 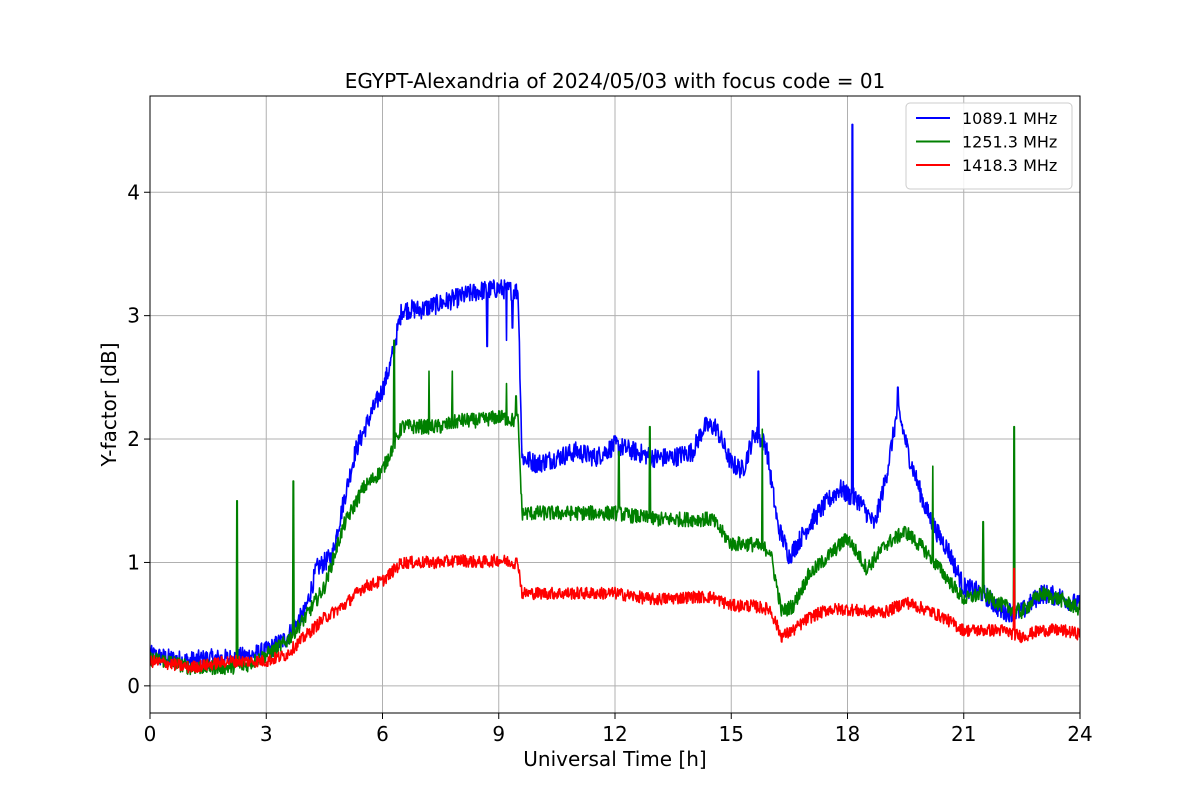 I want to click on y-tick-label: 2, so click(x=133, y=439).